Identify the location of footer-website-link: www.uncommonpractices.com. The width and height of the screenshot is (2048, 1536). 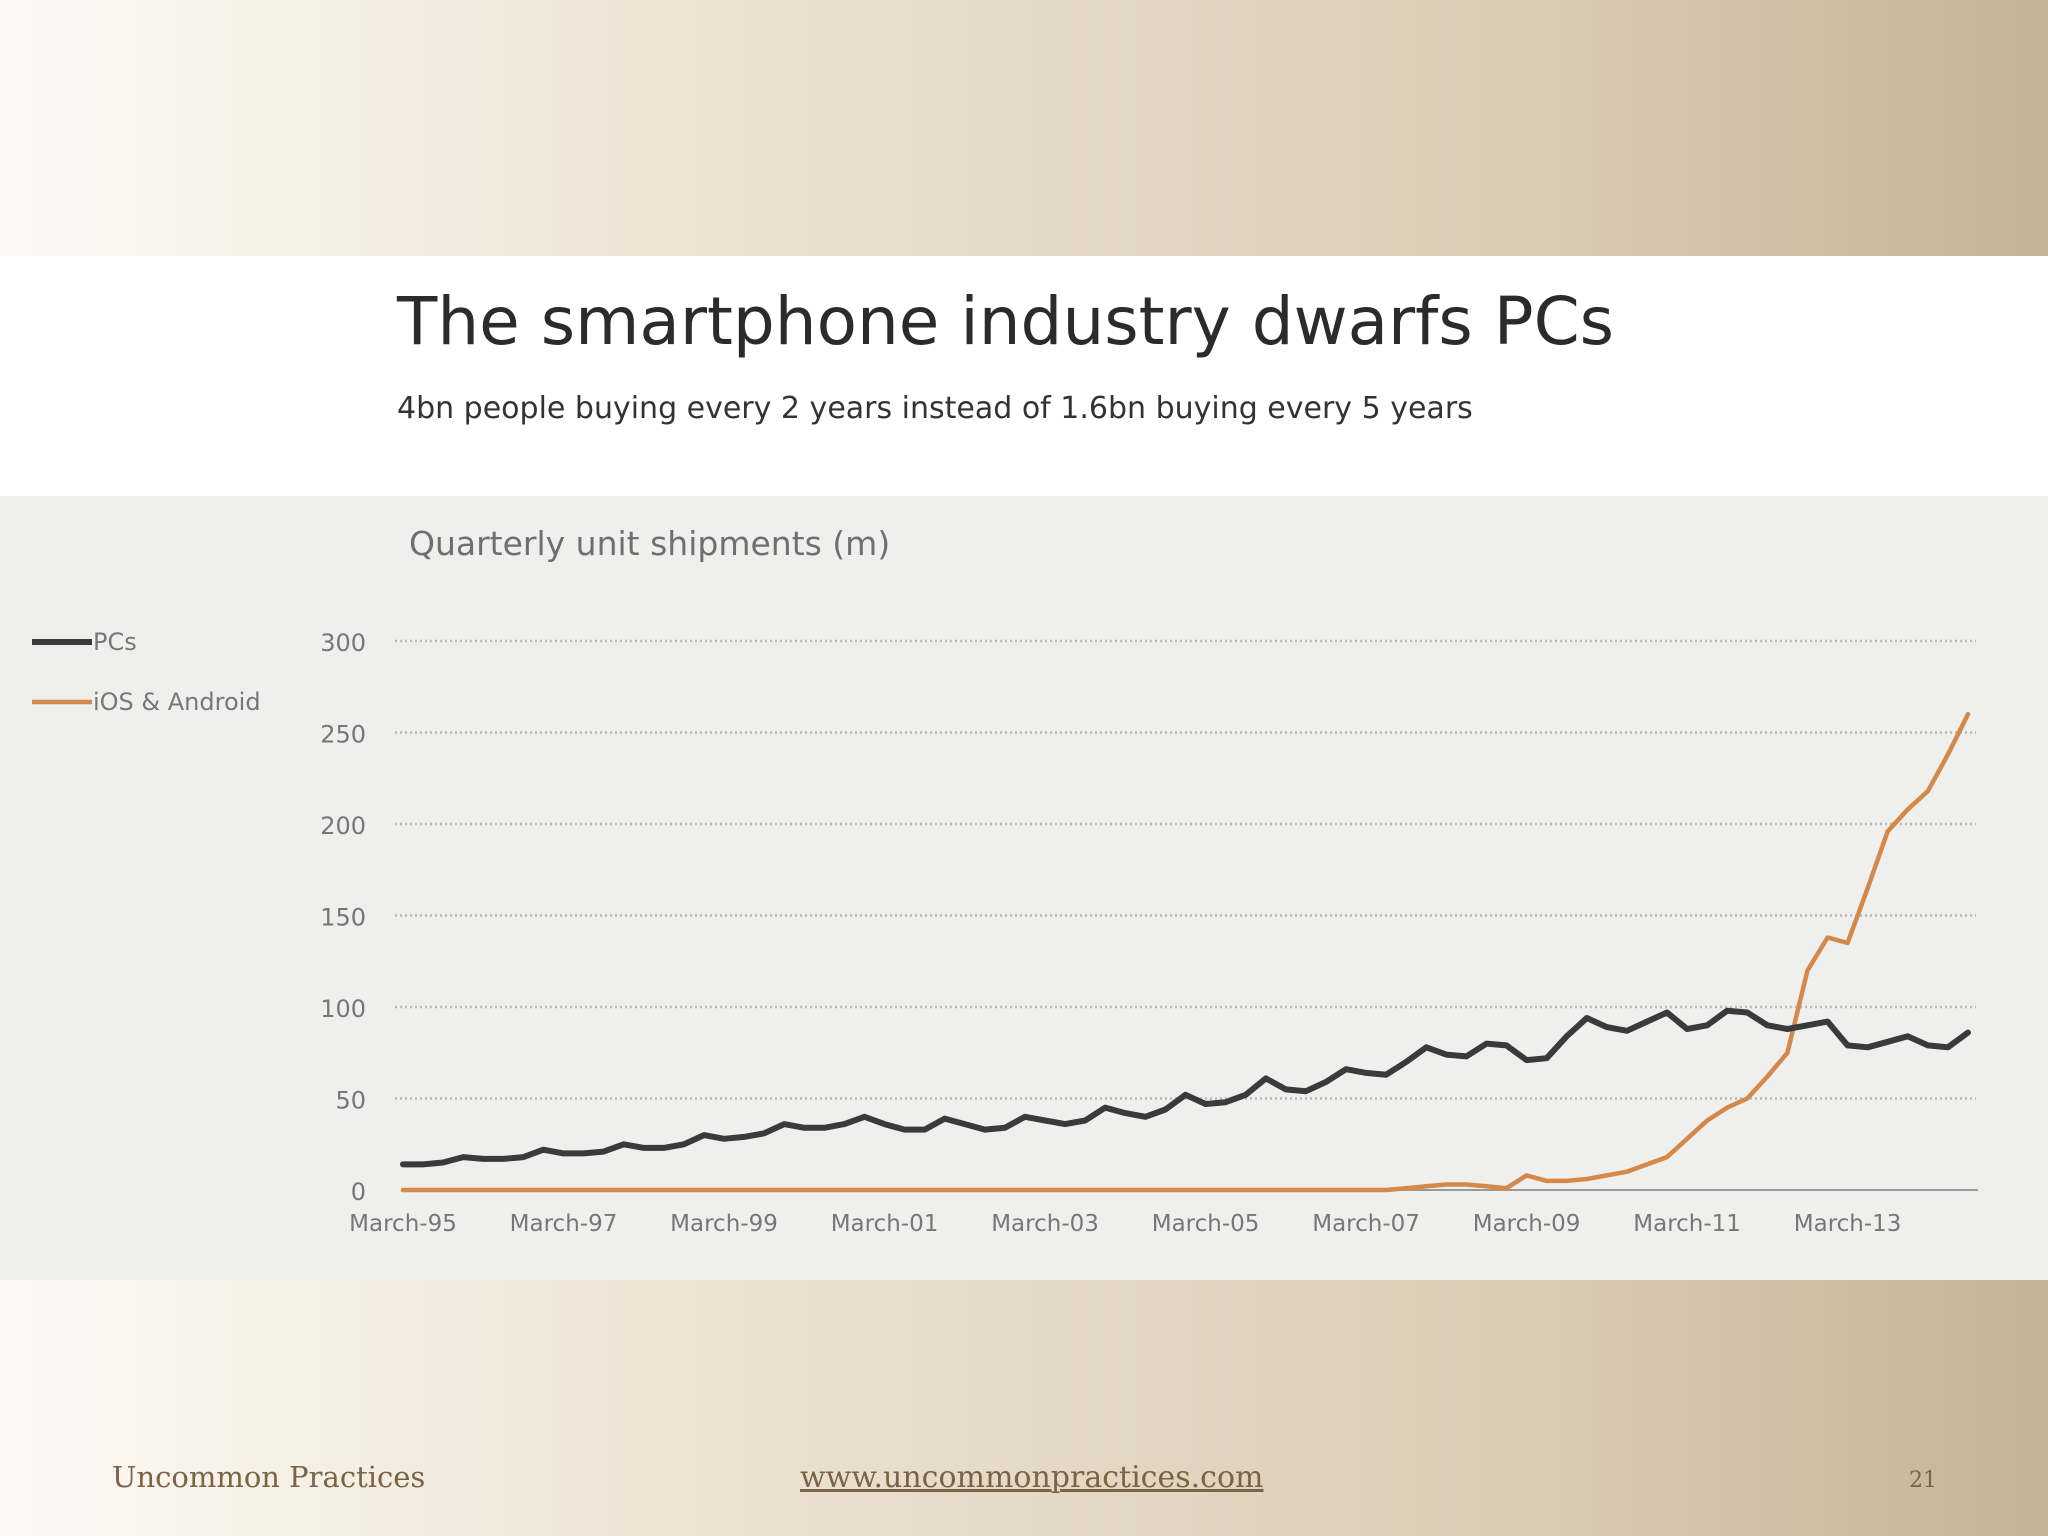
(1032, 1477).